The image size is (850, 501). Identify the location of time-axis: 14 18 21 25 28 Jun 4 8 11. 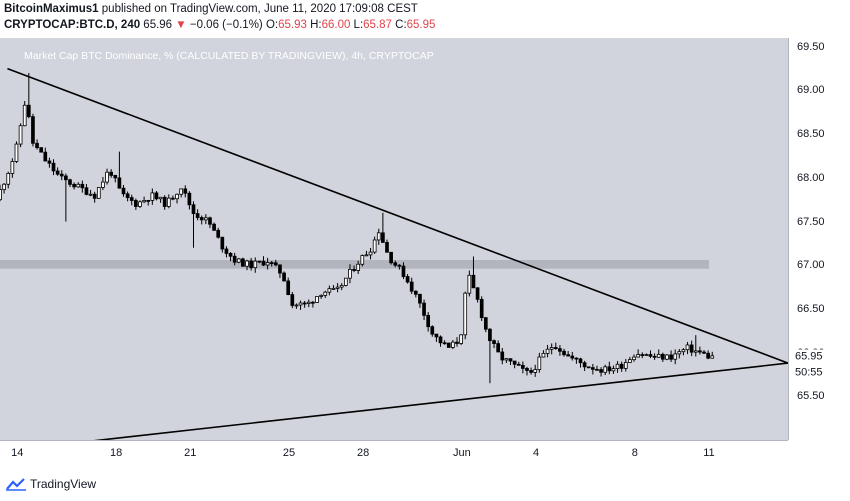
(394, 454).